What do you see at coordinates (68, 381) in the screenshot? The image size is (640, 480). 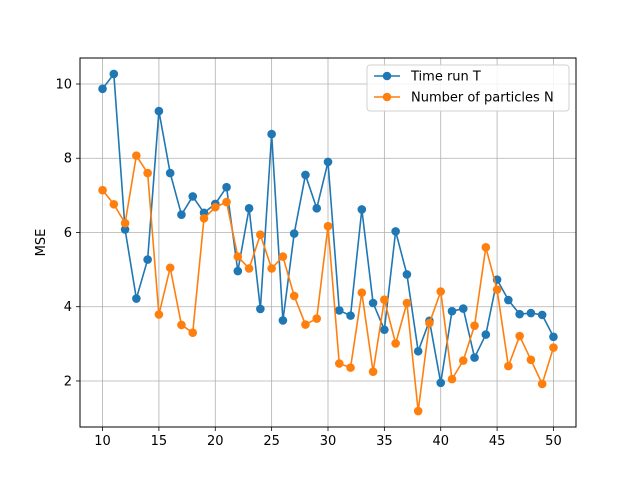 I see `y-tick-label: 2` at bounding box center [68, 381].